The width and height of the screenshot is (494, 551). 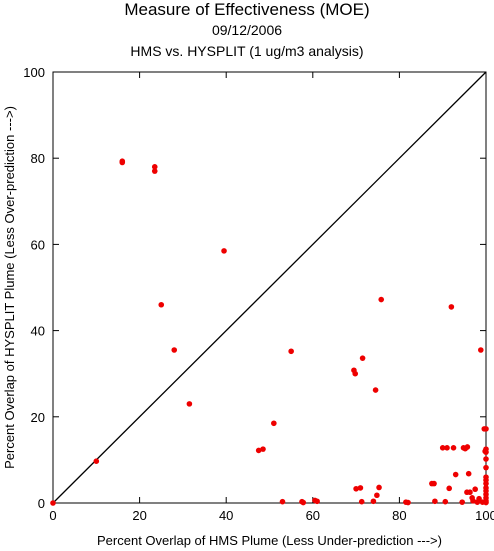 I want to click on chart-date: 09/12/2006, so click(x=247, y=30).